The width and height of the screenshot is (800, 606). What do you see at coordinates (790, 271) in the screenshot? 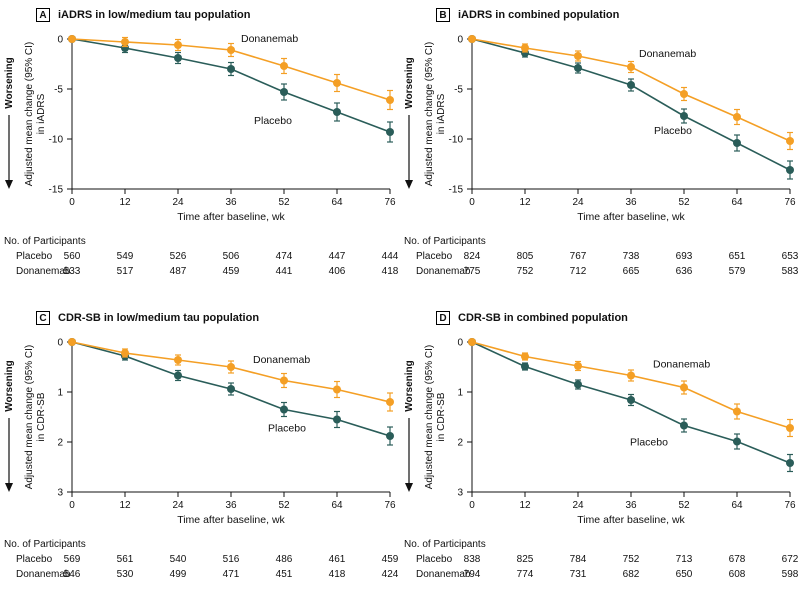
I see `participants-value: 583` at bounding box center [790, 271].